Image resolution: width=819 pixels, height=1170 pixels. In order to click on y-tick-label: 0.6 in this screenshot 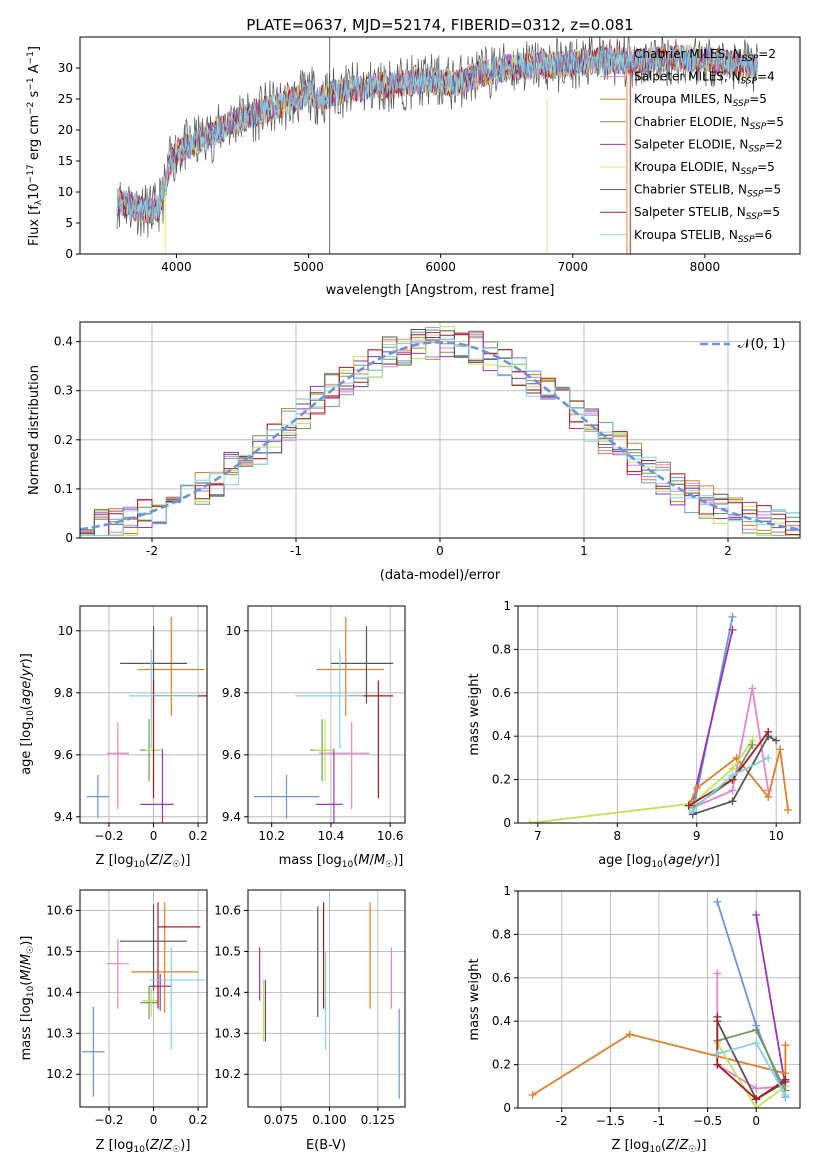, I will do `click(501, 693)`.